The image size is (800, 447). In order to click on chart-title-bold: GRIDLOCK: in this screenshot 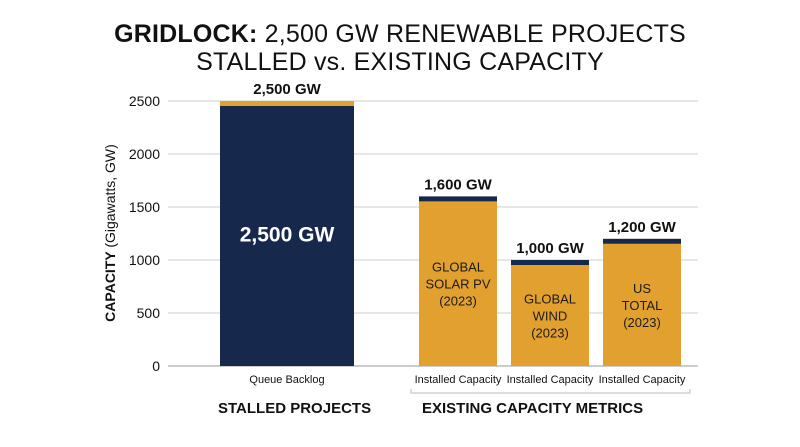, I will do `click(186, 34)`.